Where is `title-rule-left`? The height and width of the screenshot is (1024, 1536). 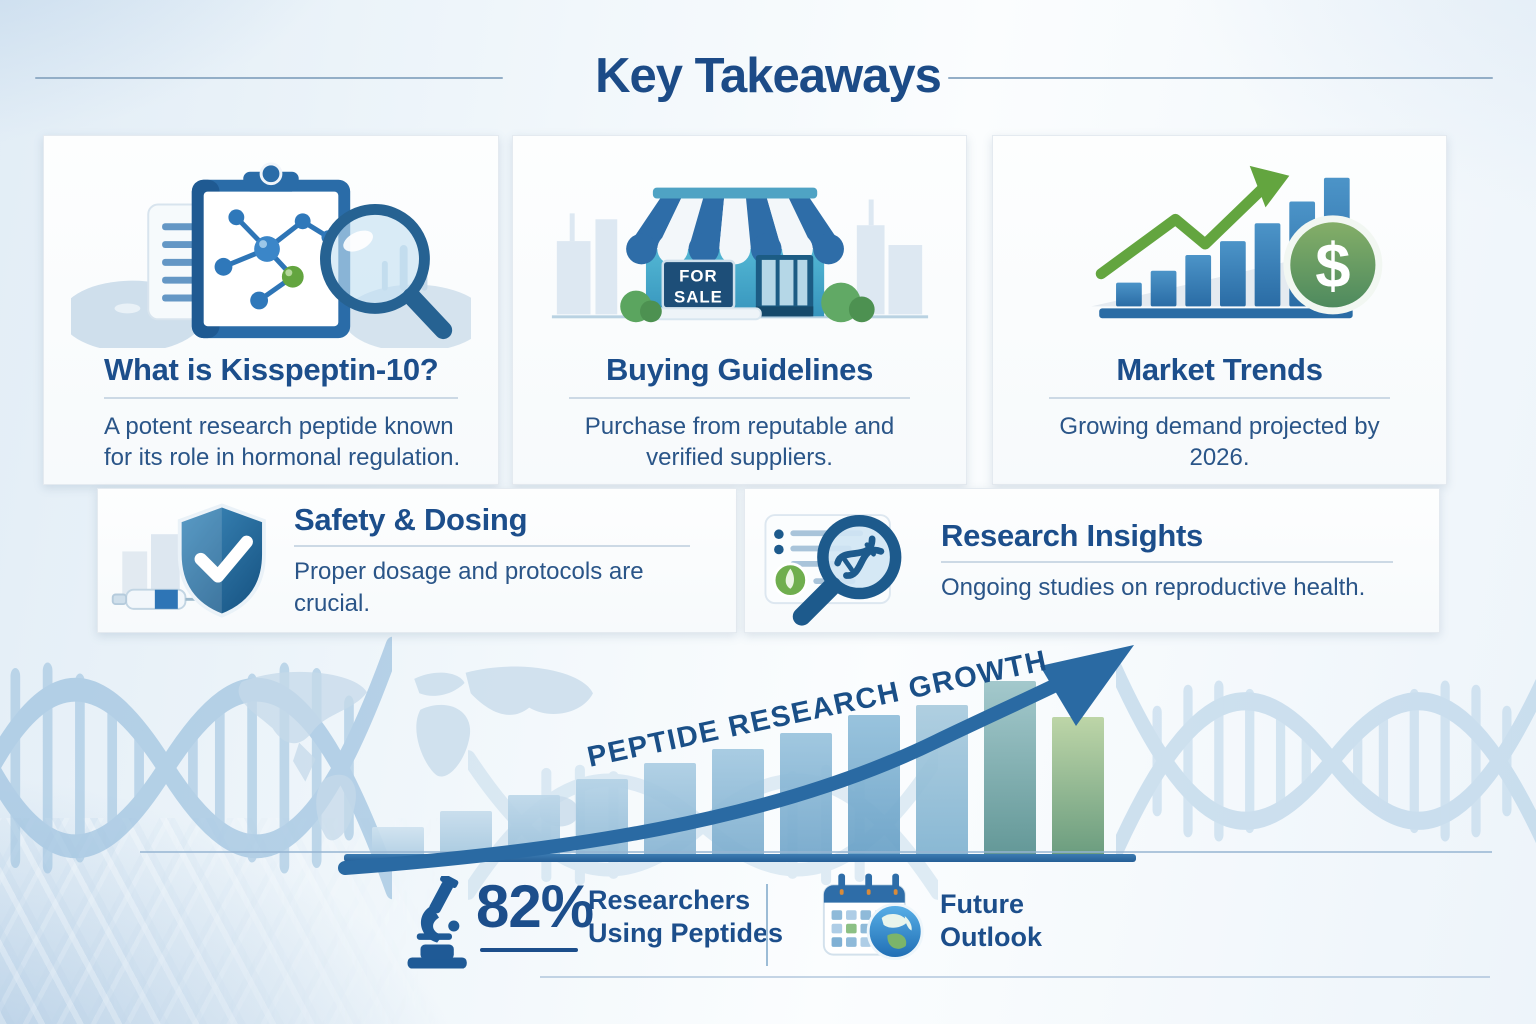
title-rule-left is located at coordinates (269, 78).